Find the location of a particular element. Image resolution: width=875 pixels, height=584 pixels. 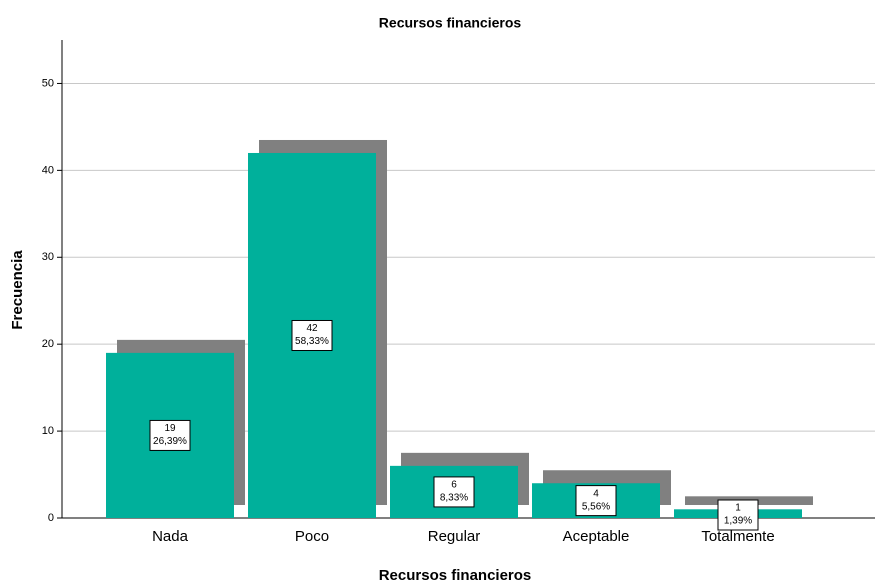

x-tick-label: Nada is located at coordinates (170, 536).